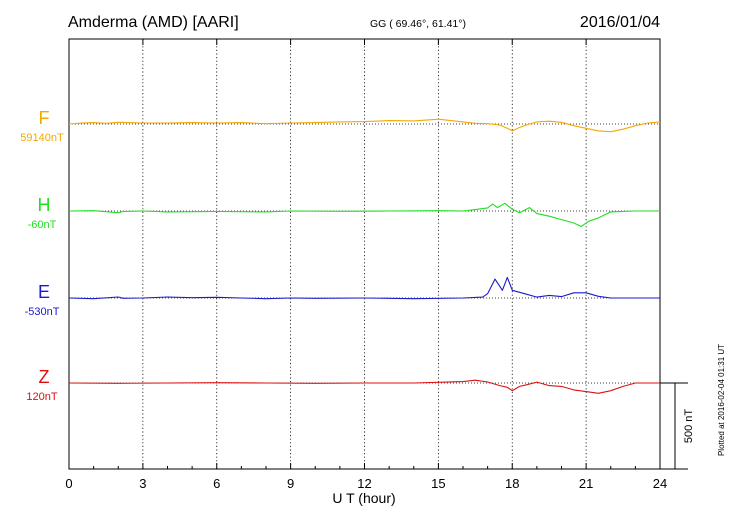 The width and height of the screenshot is (730, 520). What do you see at coordinates (721, 400) in the screenshot?
I see `plotted-timestamp: Plotted at 2016-02-04 01:31 UT` at bounding box center [721, 400].